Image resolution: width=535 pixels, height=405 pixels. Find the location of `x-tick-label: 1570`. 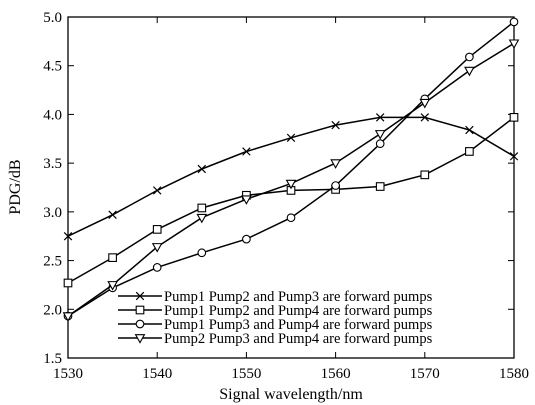

x-tick-label: 1570 is located at coordinates (425, 374).